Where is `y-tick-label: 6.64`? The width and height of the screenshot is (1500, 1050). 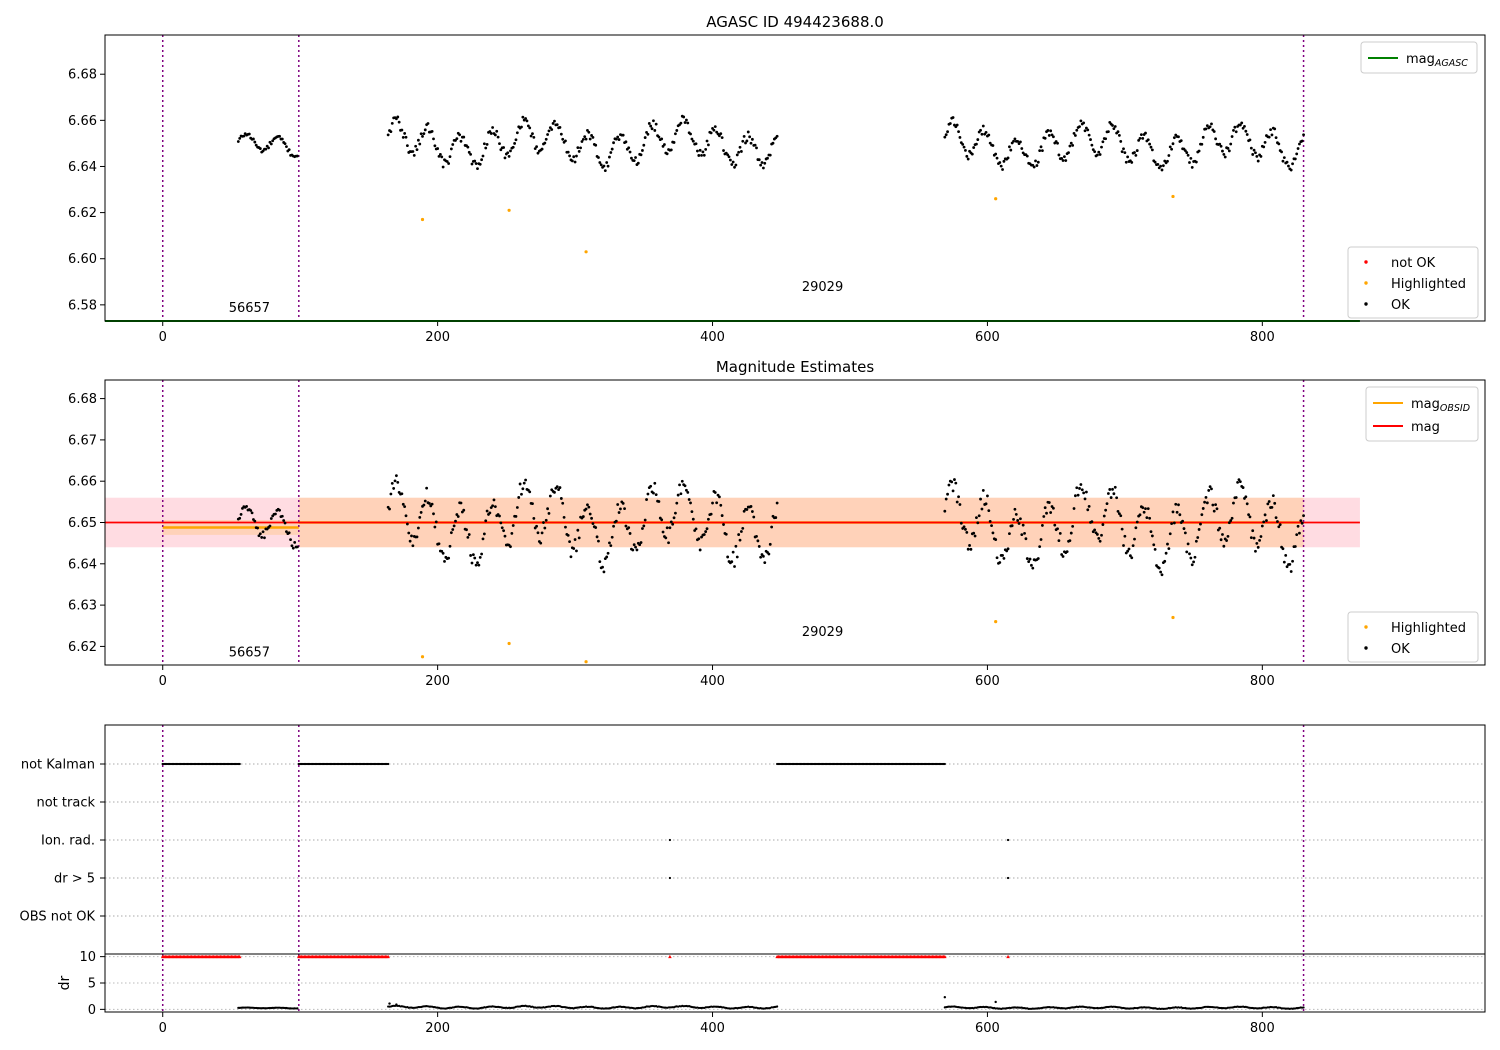 y-tick-label: 6.64 is located at coordinates (82, 167).